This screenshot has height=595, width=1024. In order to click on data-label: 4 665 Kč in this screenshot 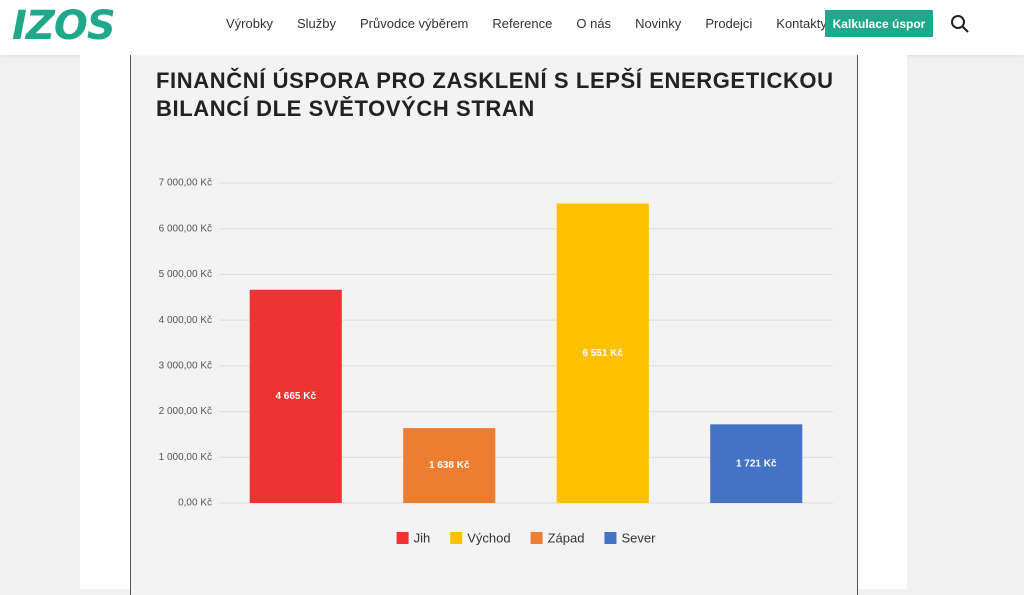, I will do `click(295, 396)`.